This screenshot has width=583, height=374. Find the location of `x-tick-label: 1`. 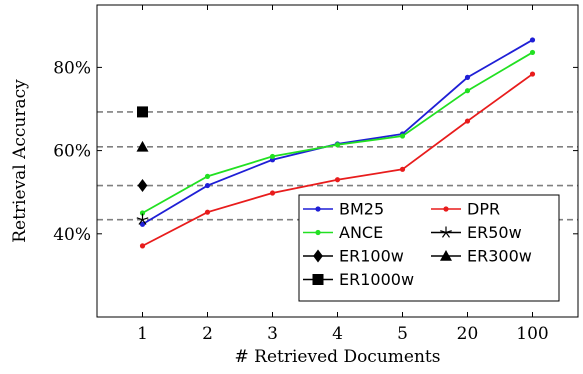

x-tick-label: 1 is located at coordinates (142, 334).